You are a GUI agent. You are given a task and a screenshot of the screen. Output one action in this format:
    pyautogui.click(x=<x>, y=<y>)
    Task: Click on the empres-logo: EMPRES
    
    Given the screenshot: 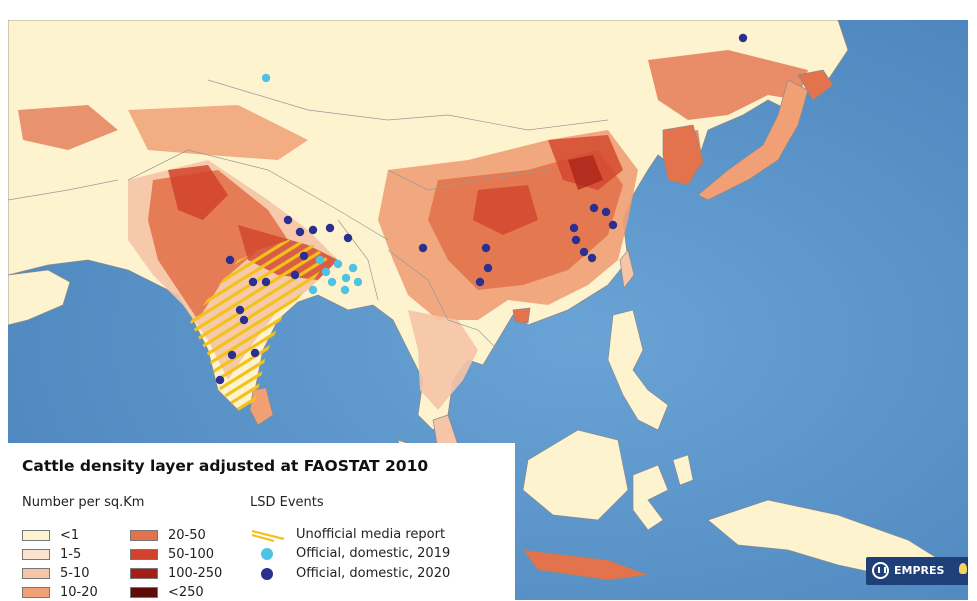 What is the action you would take?
    pyautogui.click(x=917, y=571)
    